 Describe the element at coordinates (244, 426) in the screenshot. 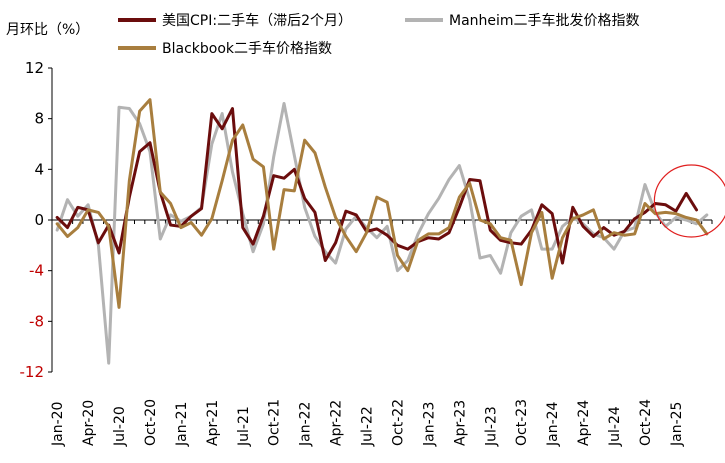

I see `x-tick-label: Jul-21` at that location.